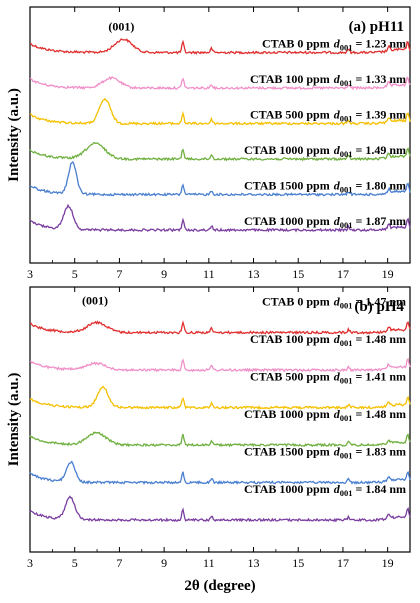  I want to click on panel-title: (b) pH4, so click(379, 307).